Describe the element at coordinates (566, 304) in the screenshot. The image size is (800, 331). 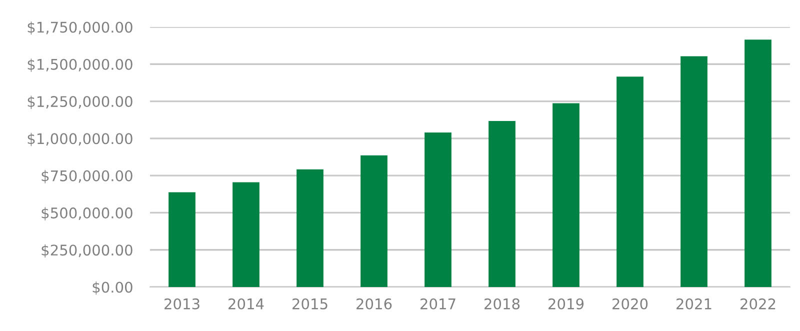
I see `x-tick-label: 2019` at that location.